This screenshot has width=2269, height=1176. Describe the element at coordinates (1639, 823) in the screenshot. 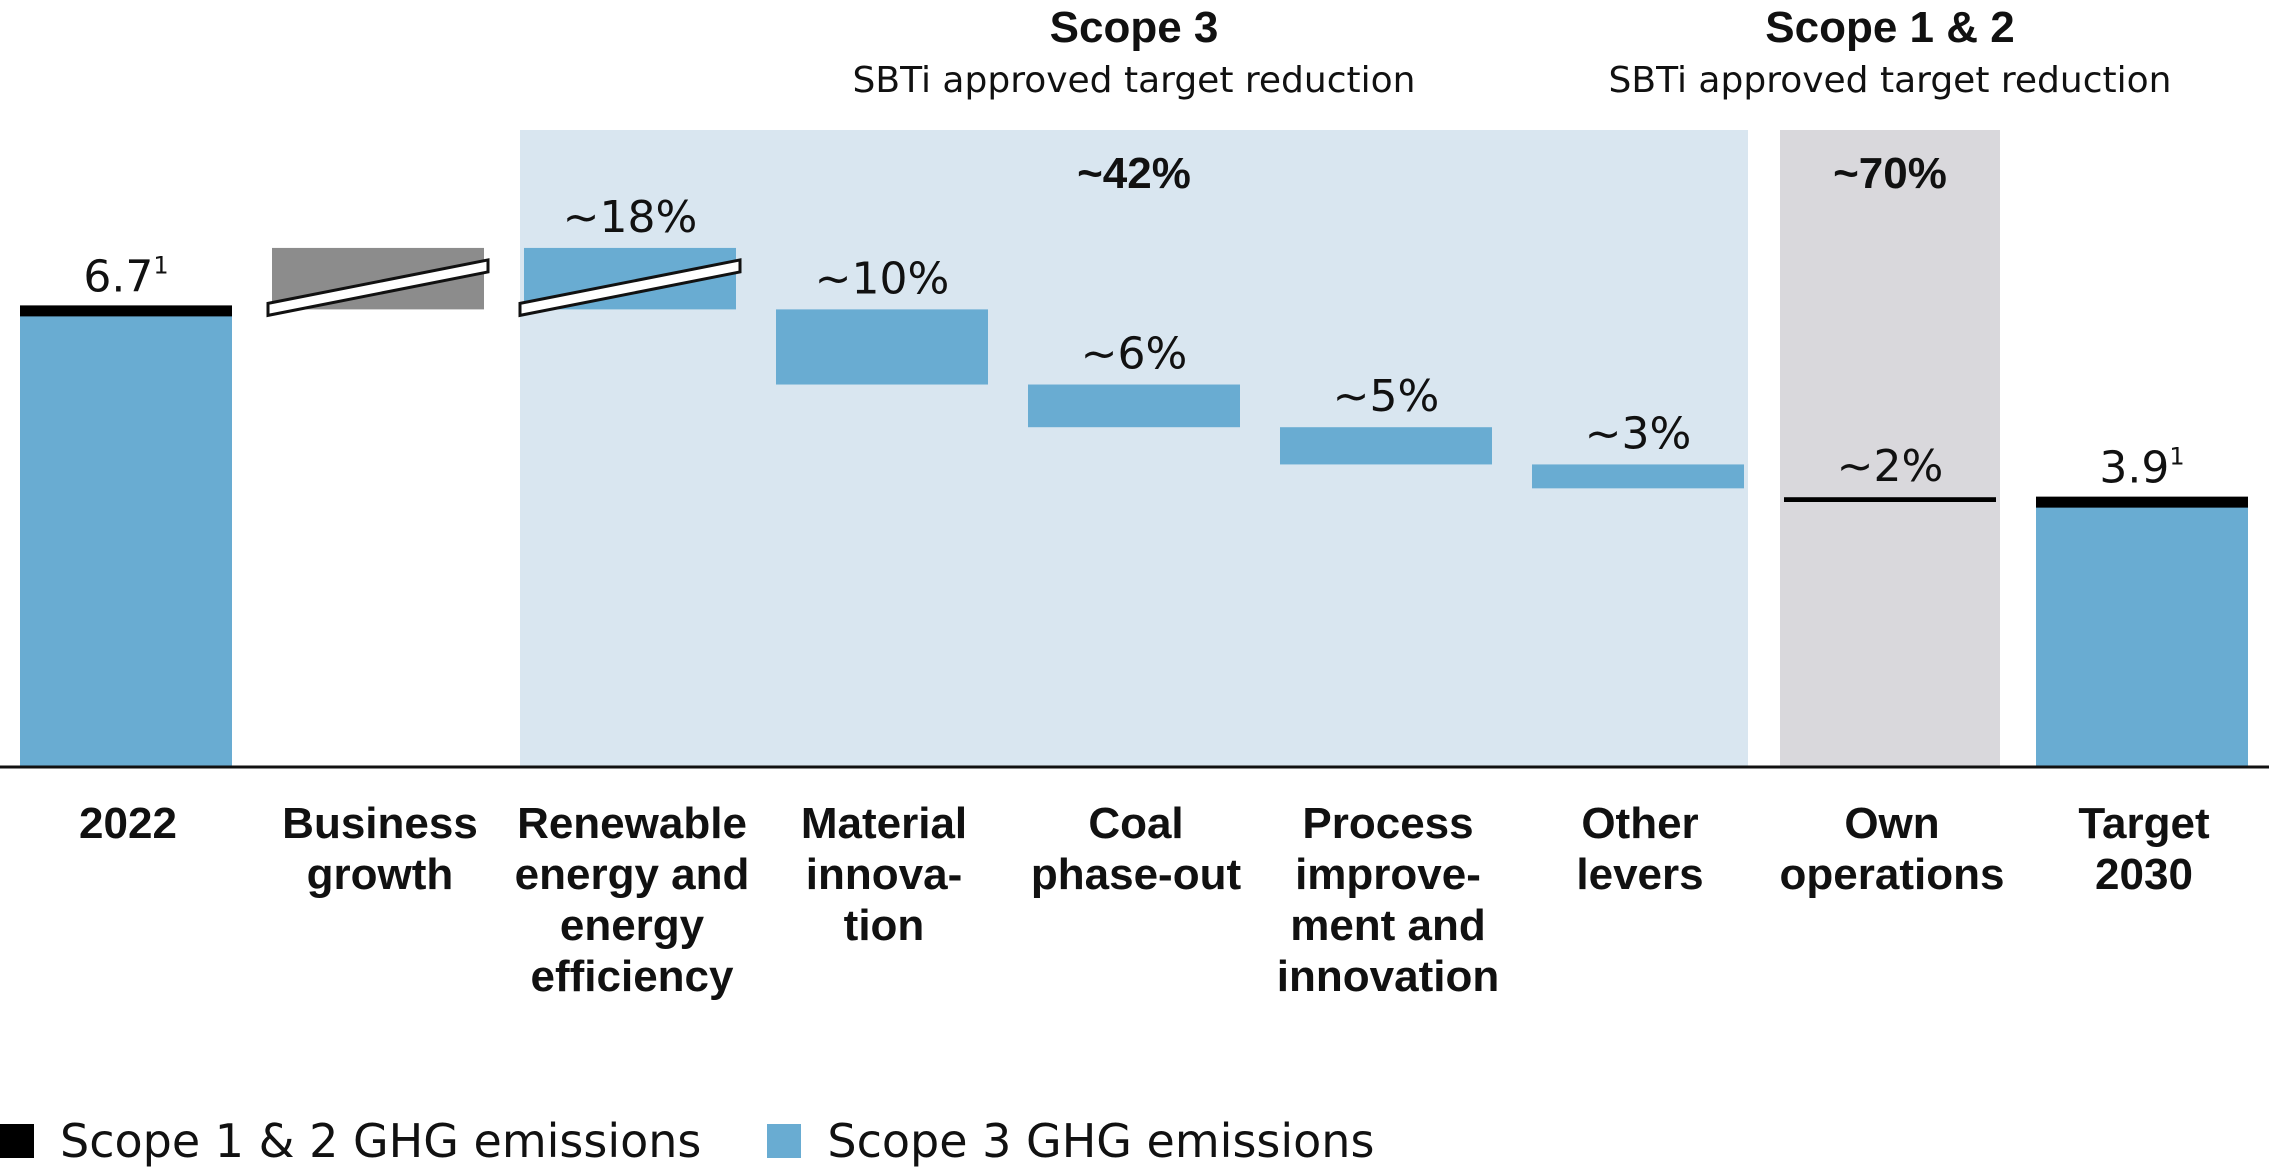

I see `category-label-6-0: Other` at that location.